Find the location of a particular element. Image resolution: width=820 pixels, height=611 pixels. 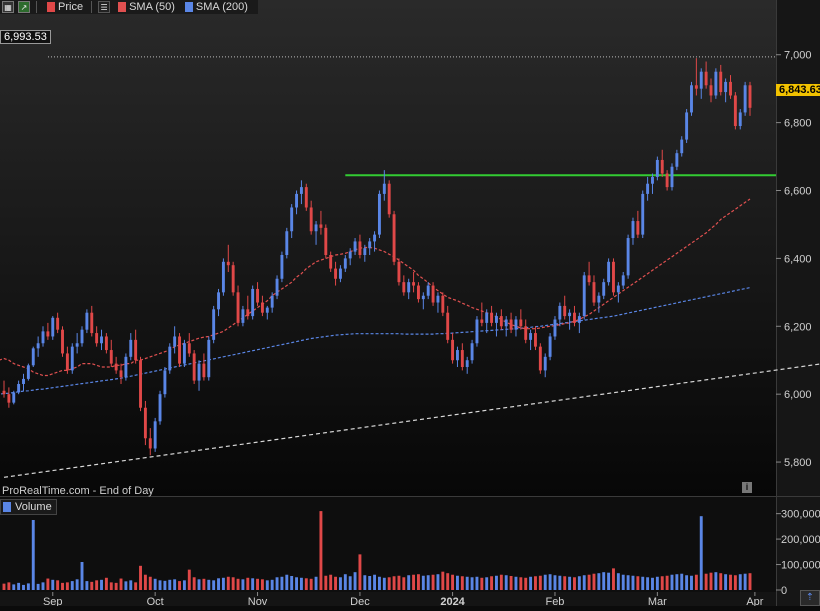

y-tick-label: 6,200 is located at coordinates (798, 327).